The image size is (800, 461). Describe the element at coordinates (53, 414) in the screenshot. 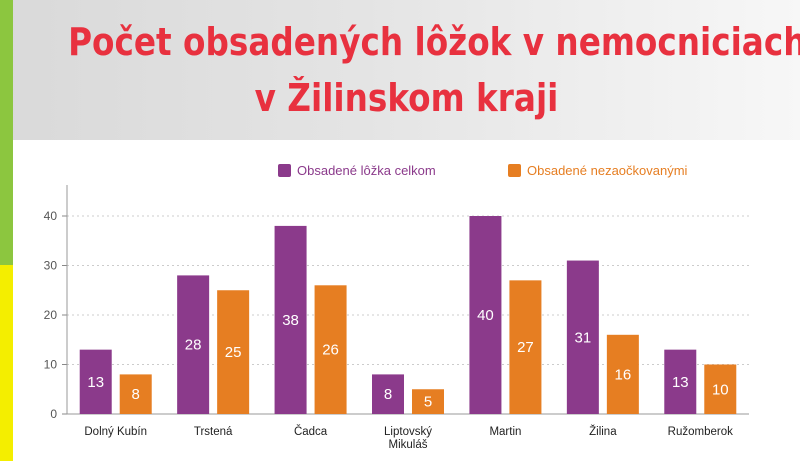

I see `y-tick-label: 0` at that location.